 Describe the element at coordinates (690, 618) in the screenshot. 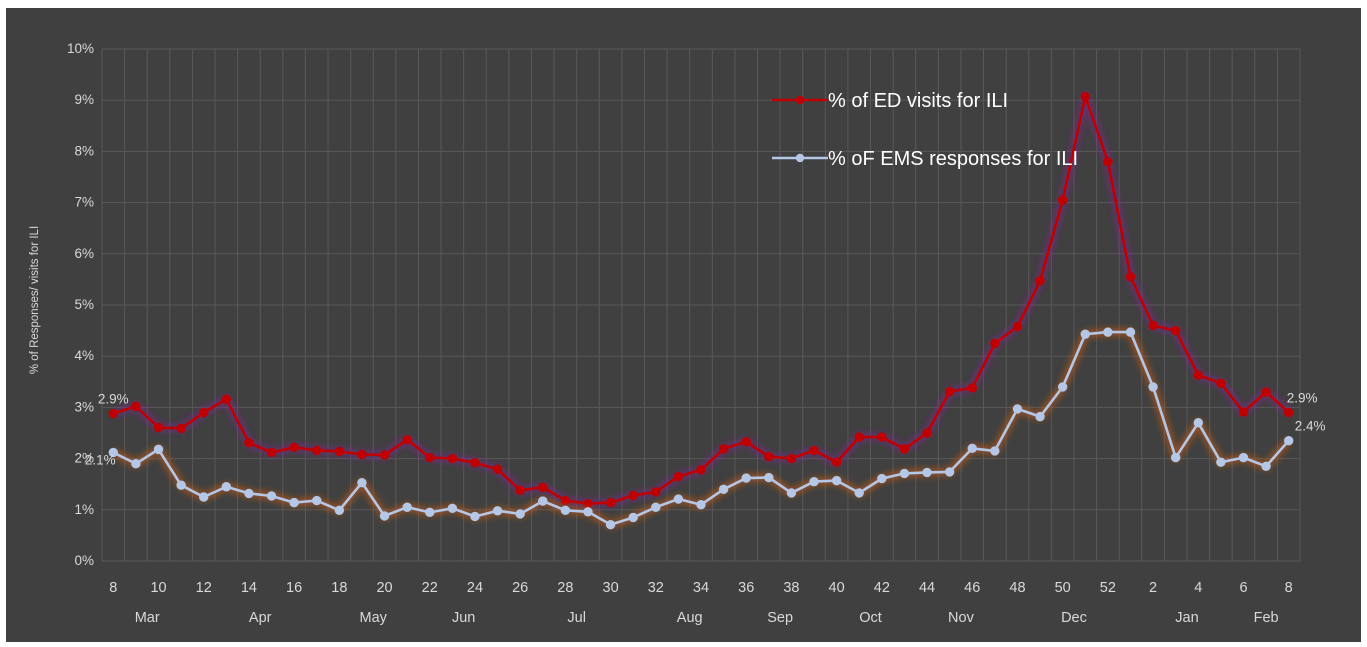

I see `month-label: Aug` at that location.